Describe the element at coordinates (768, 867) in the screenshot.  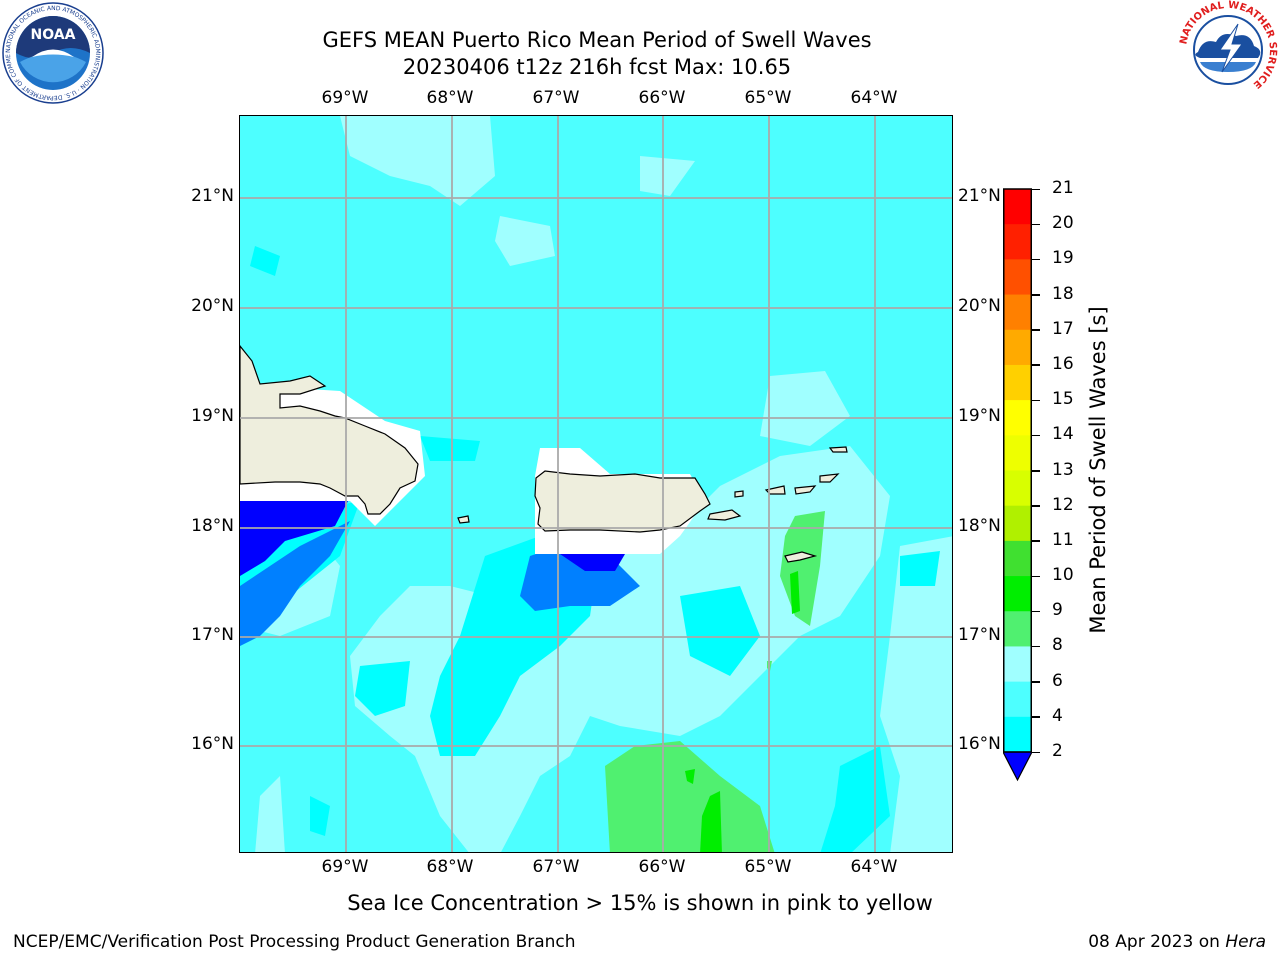
I see `lon-label-bottom: 65°W` at that location.